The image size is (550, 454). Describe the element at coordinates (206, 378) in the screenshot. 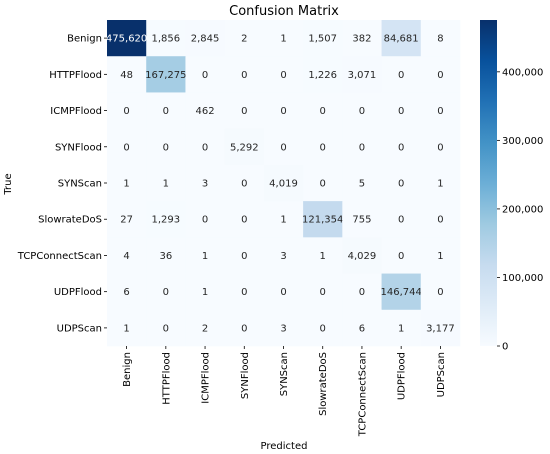

I see `x-tick-label: ICMPFlood` at that location.